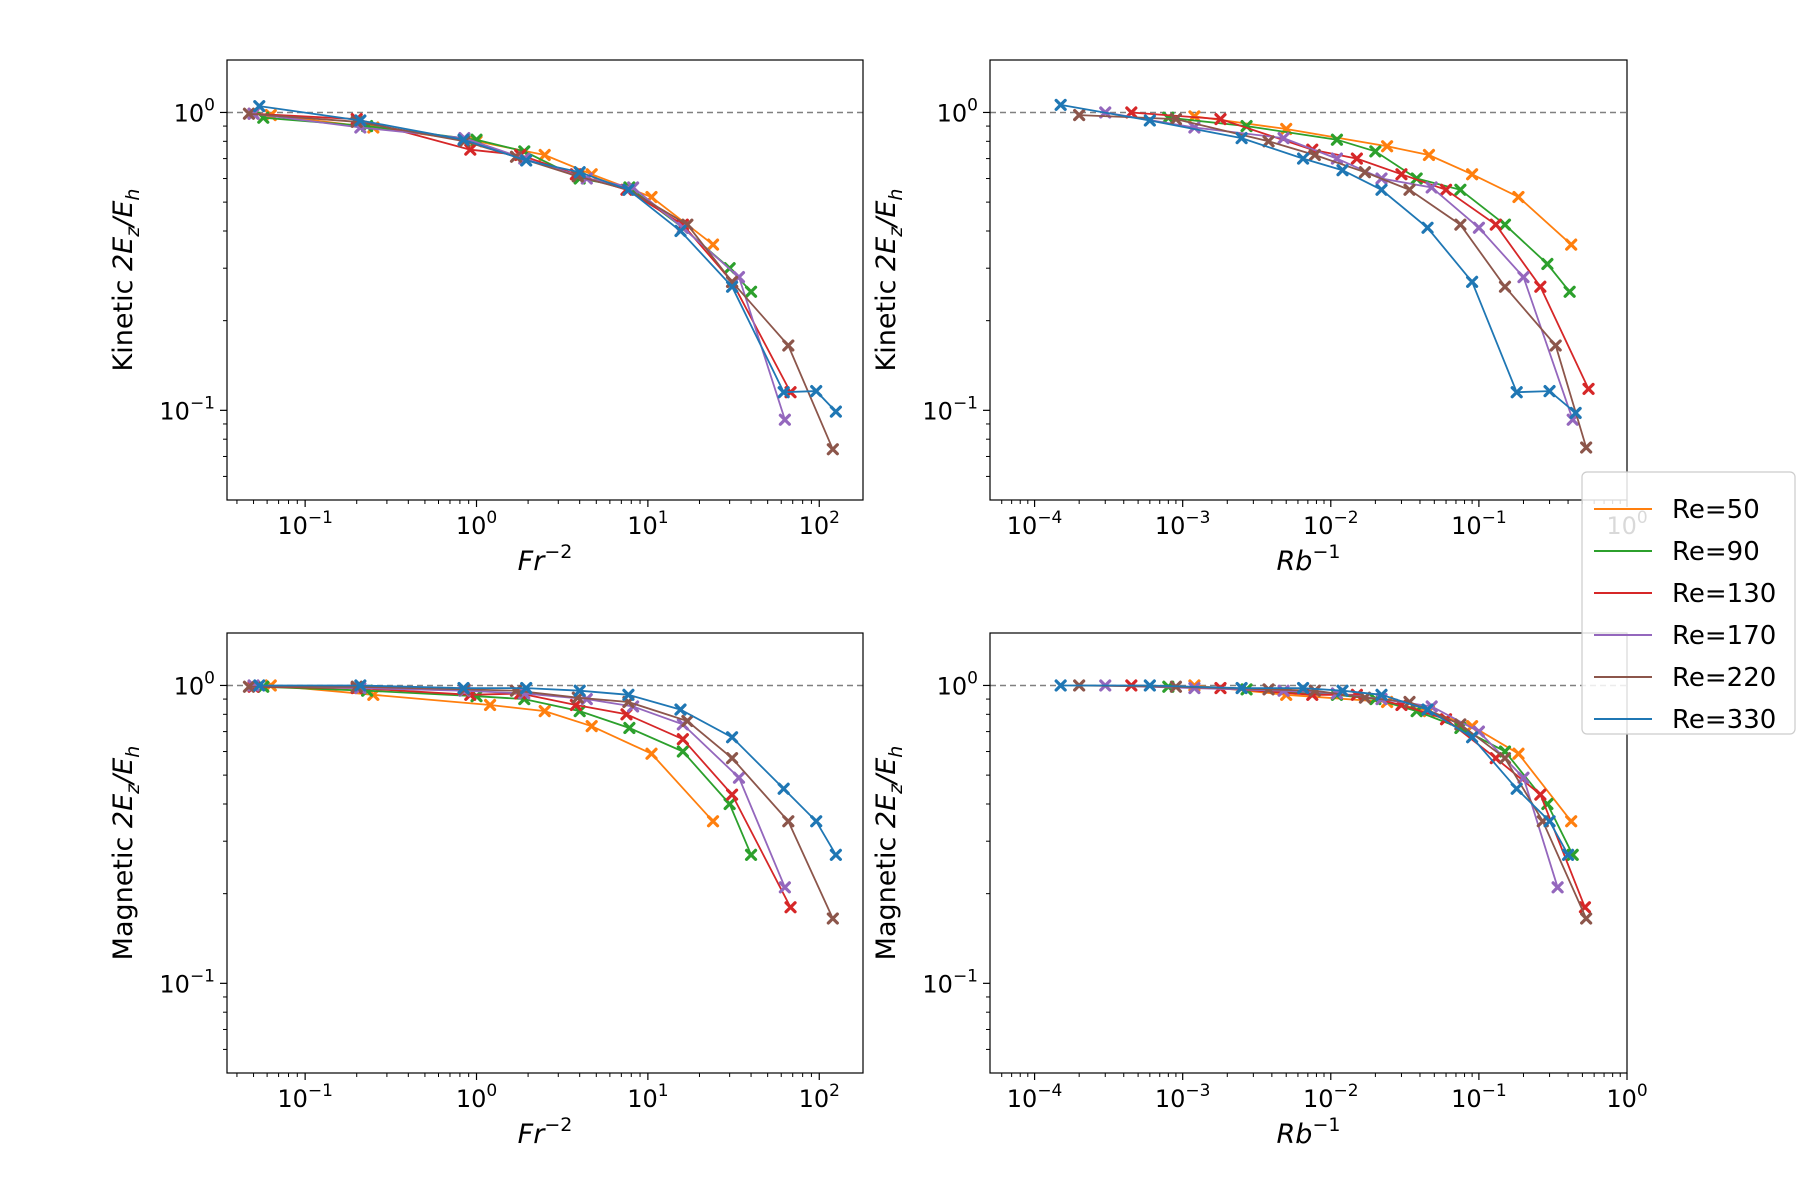 This screenshot has height=1200, width=1800. What do you see at coordinates (1346, 1091) in the screenshot?
I see `x-tick-label-exponent: −2` at bounding box center [1346, 1091].